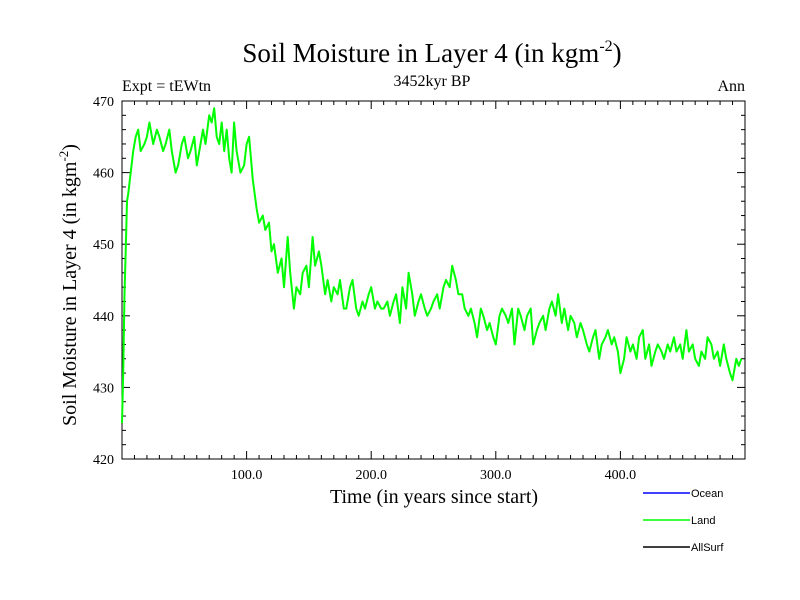 The image size is (800, 600). Describe the element at coordinates (496, 475) in the screenshot. I see `x-tick-label: 300.0` at that location.